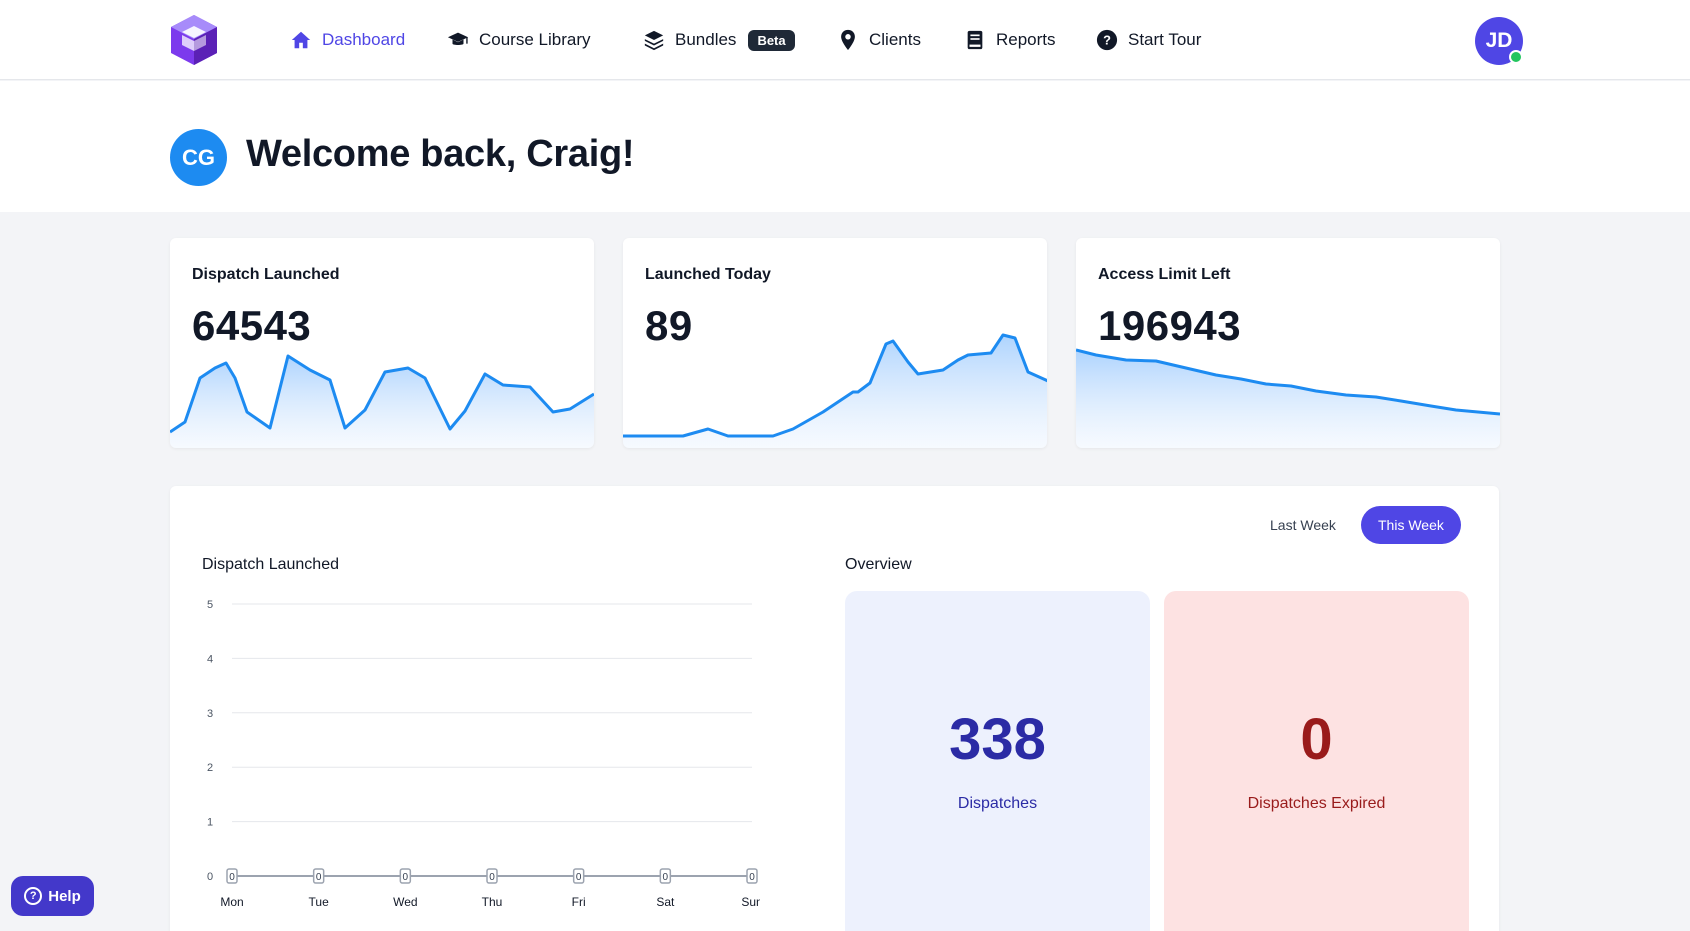 The image size is (1690, 931). I want to click on page-title: Welcome back, Craig!, so click(440, 154).